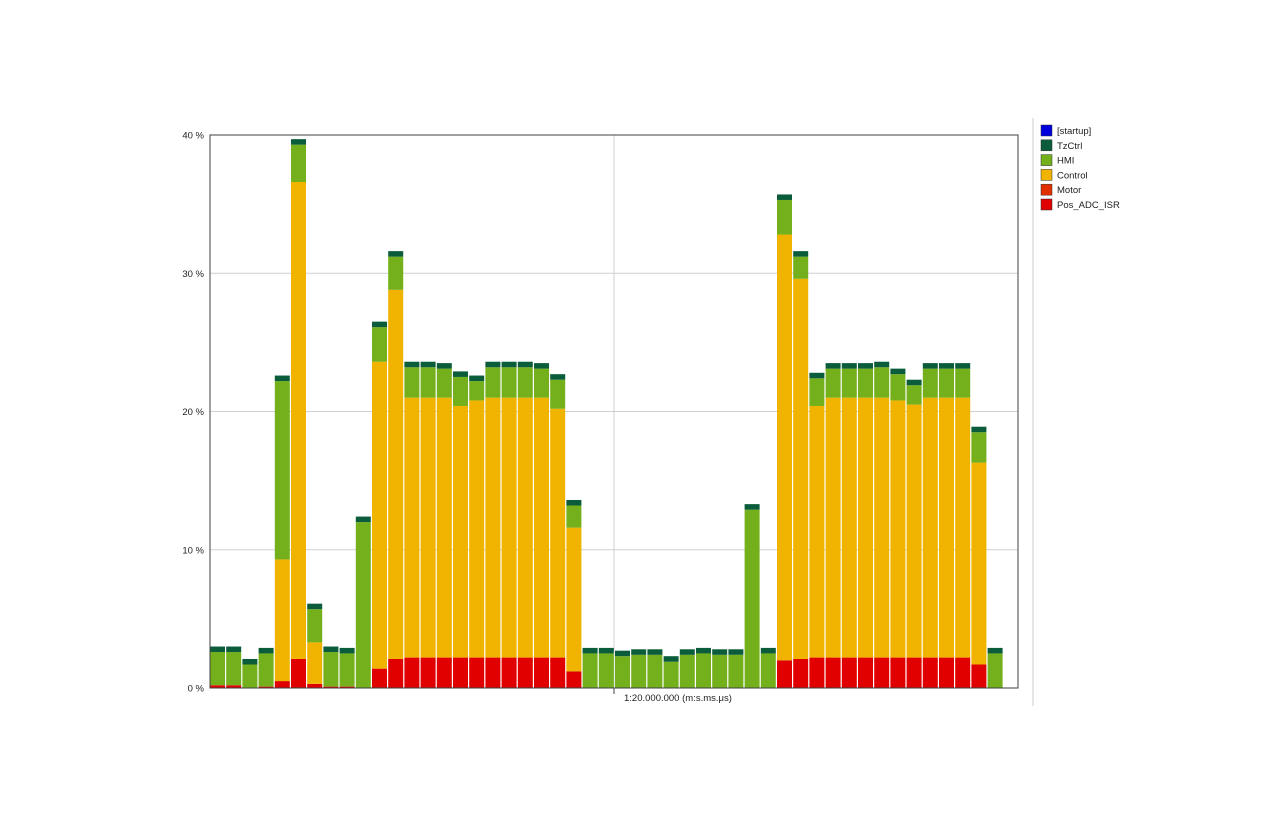  What do you see at coordinates (193, 550) in the screenshot?
I see `y-tick-label: 10 %` at bounding box center [193, 550].